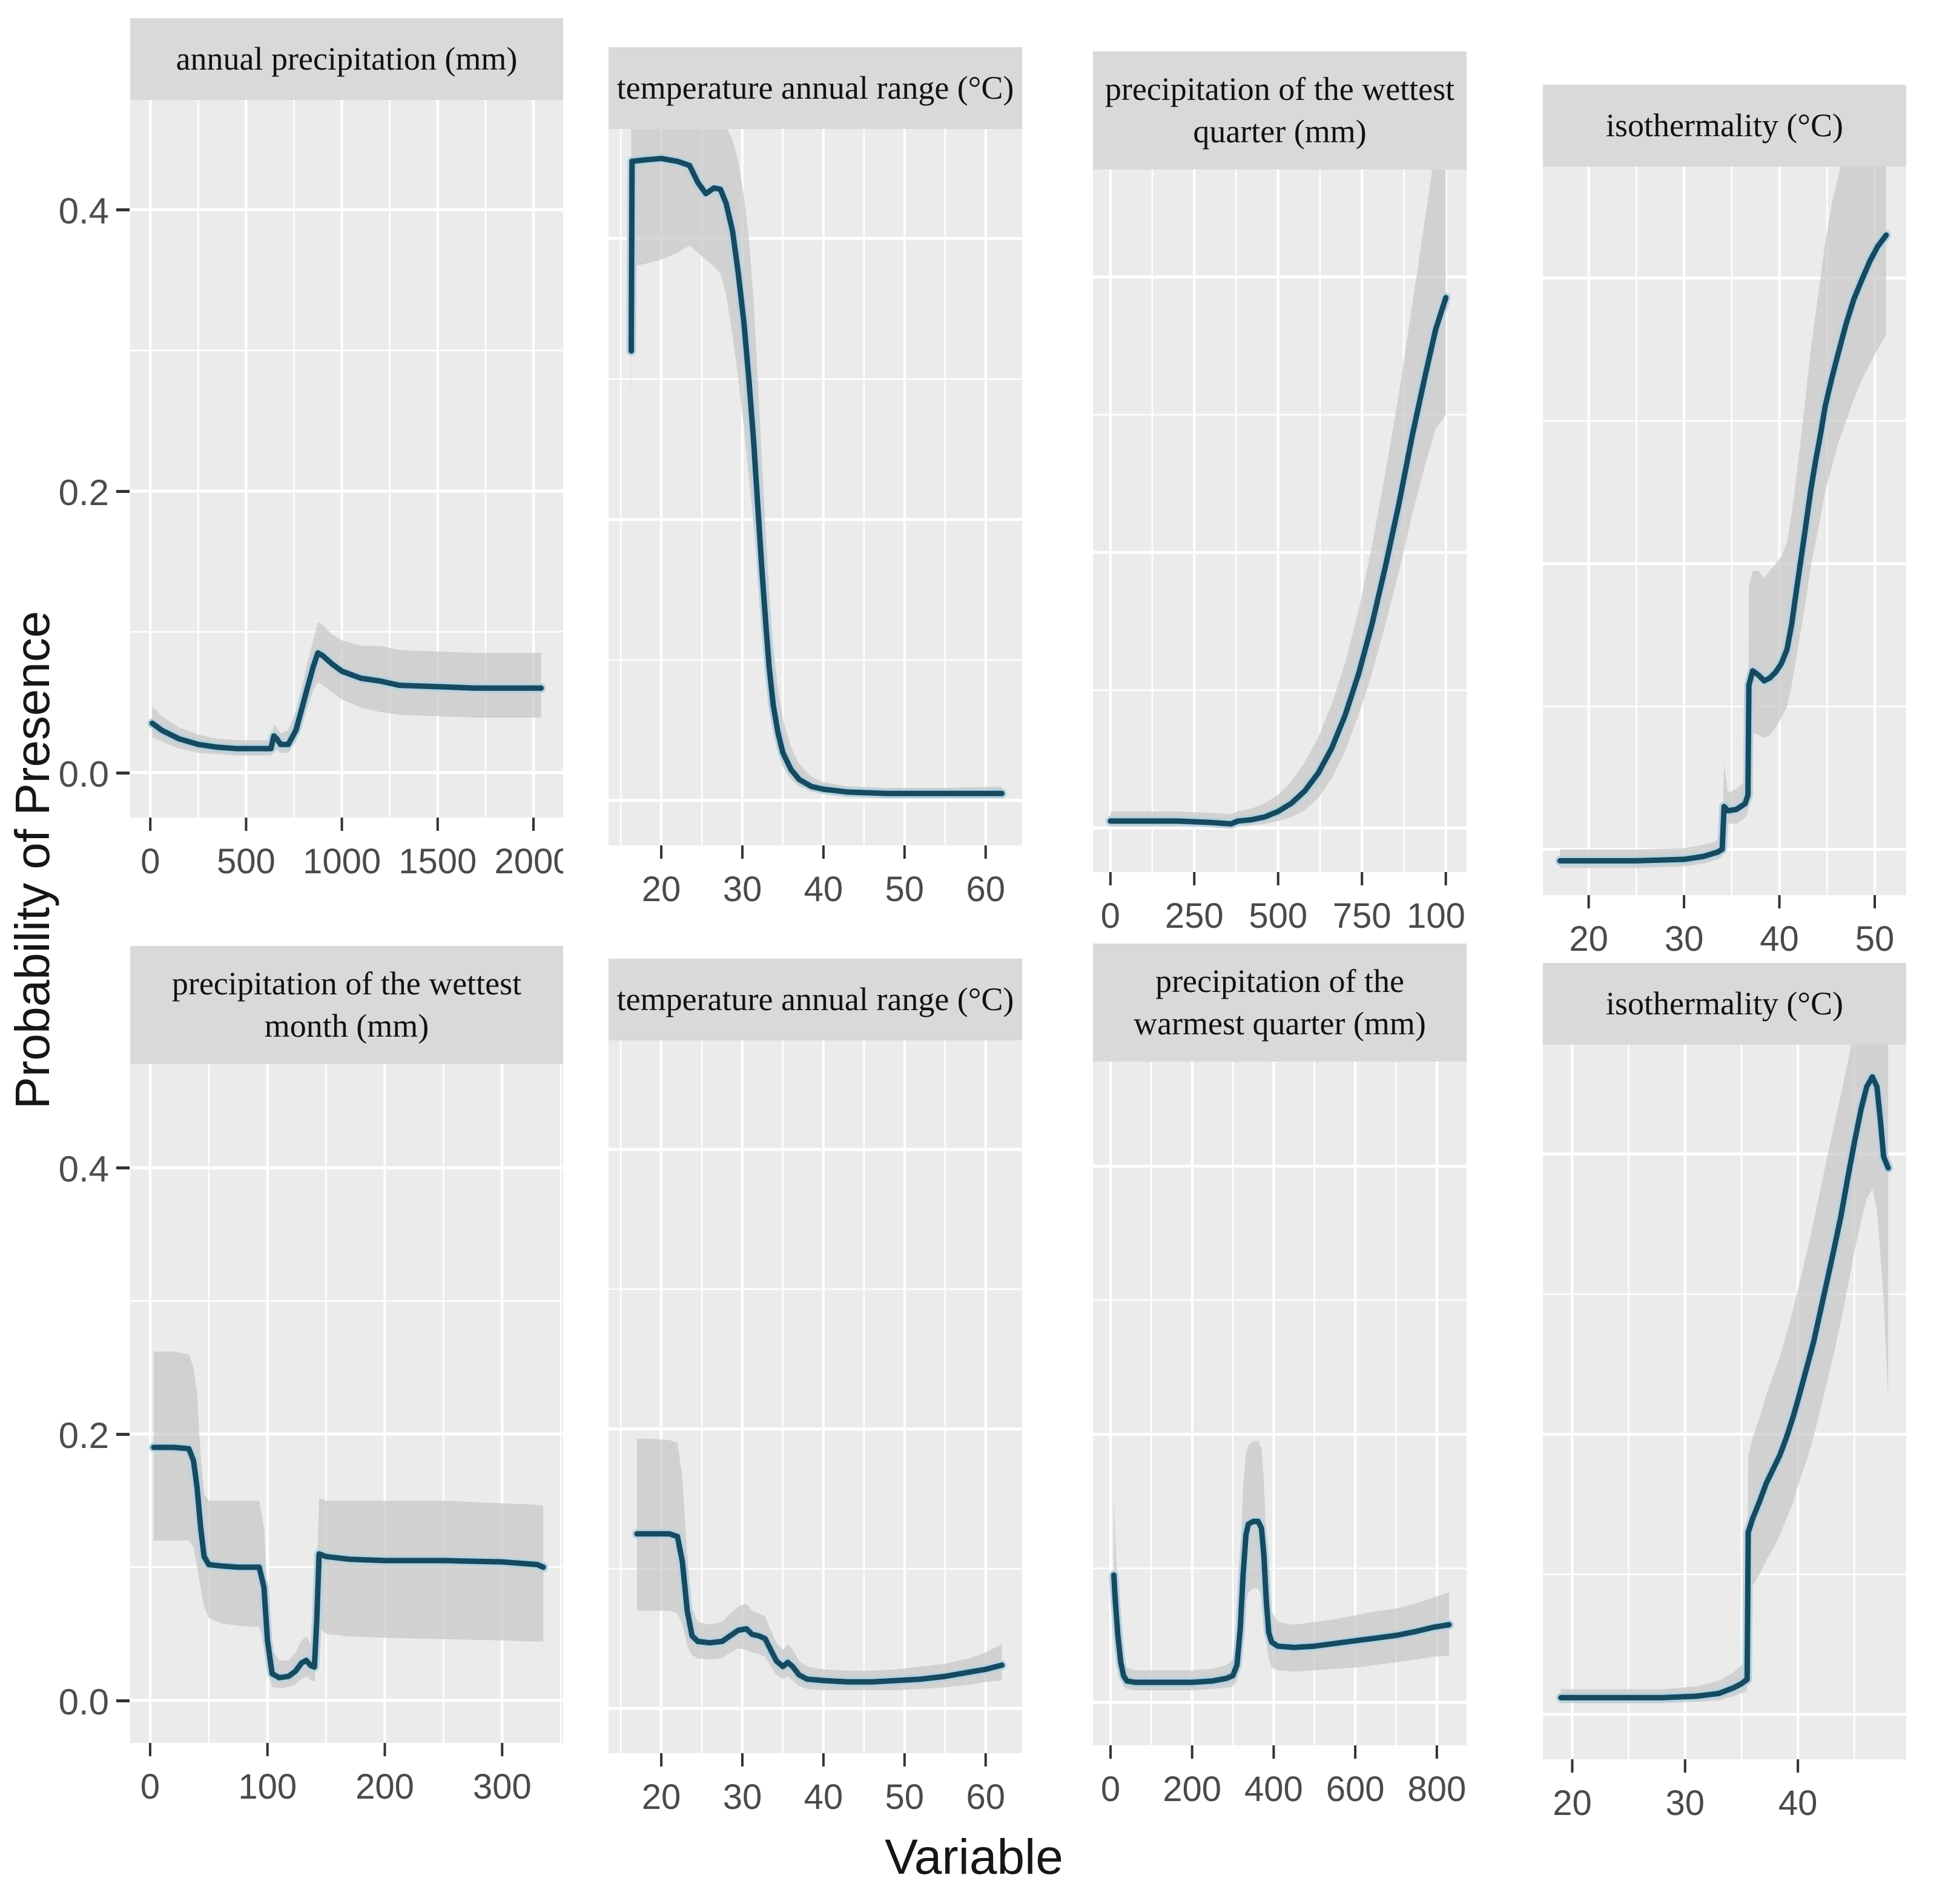  What do you see at coordinates (1437, 1789) in the screenshot?
I see `x-tick-label: 800` at bounding box center [1437, 1789].